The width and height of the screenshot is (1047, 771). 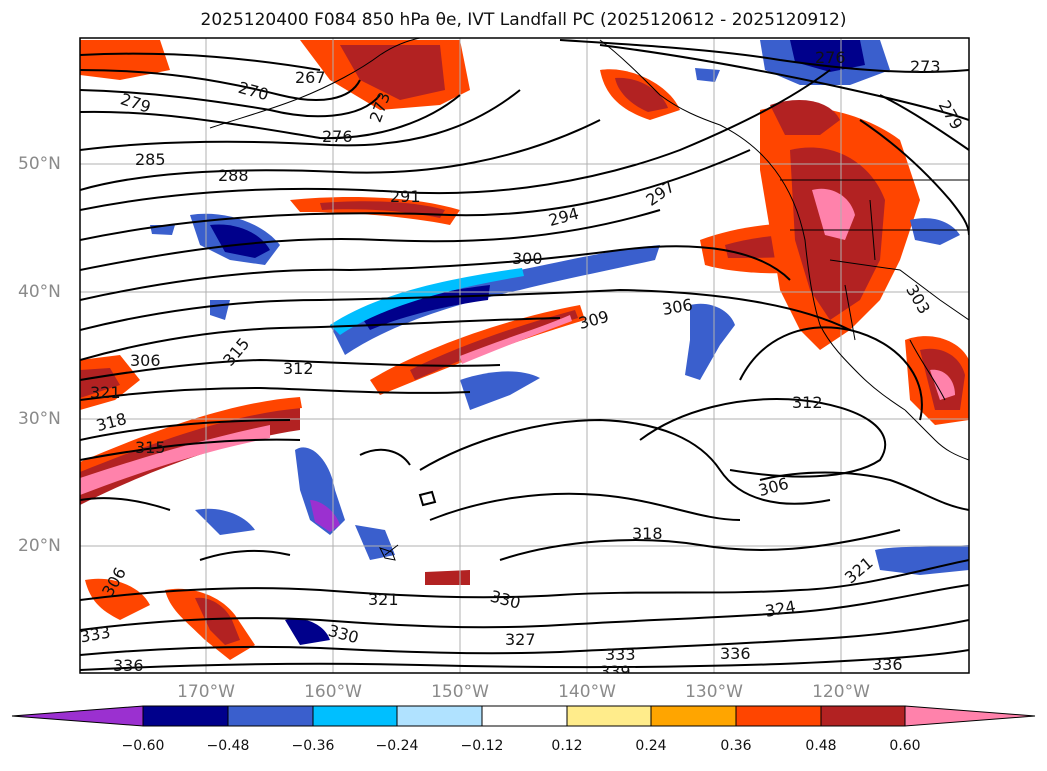 I want to click on contour-label: 315, so click(x=150, y=447).